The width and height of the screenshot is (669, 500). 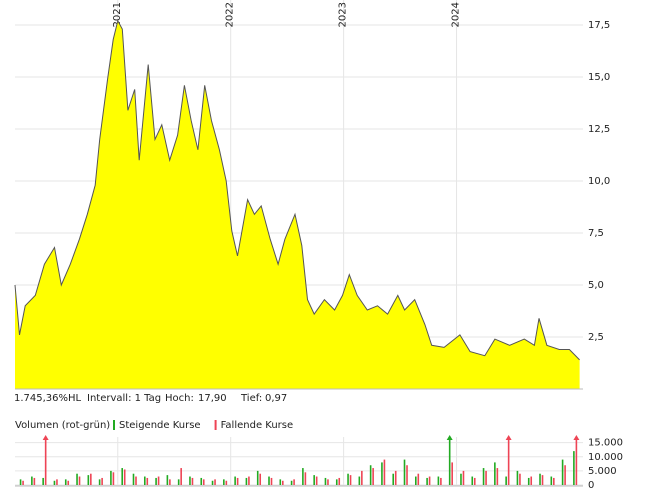 What do you see at coordinates (599, 129) in the screenshot?
I see `y-tick-label: 12,5` at bounding box center [599, 129].